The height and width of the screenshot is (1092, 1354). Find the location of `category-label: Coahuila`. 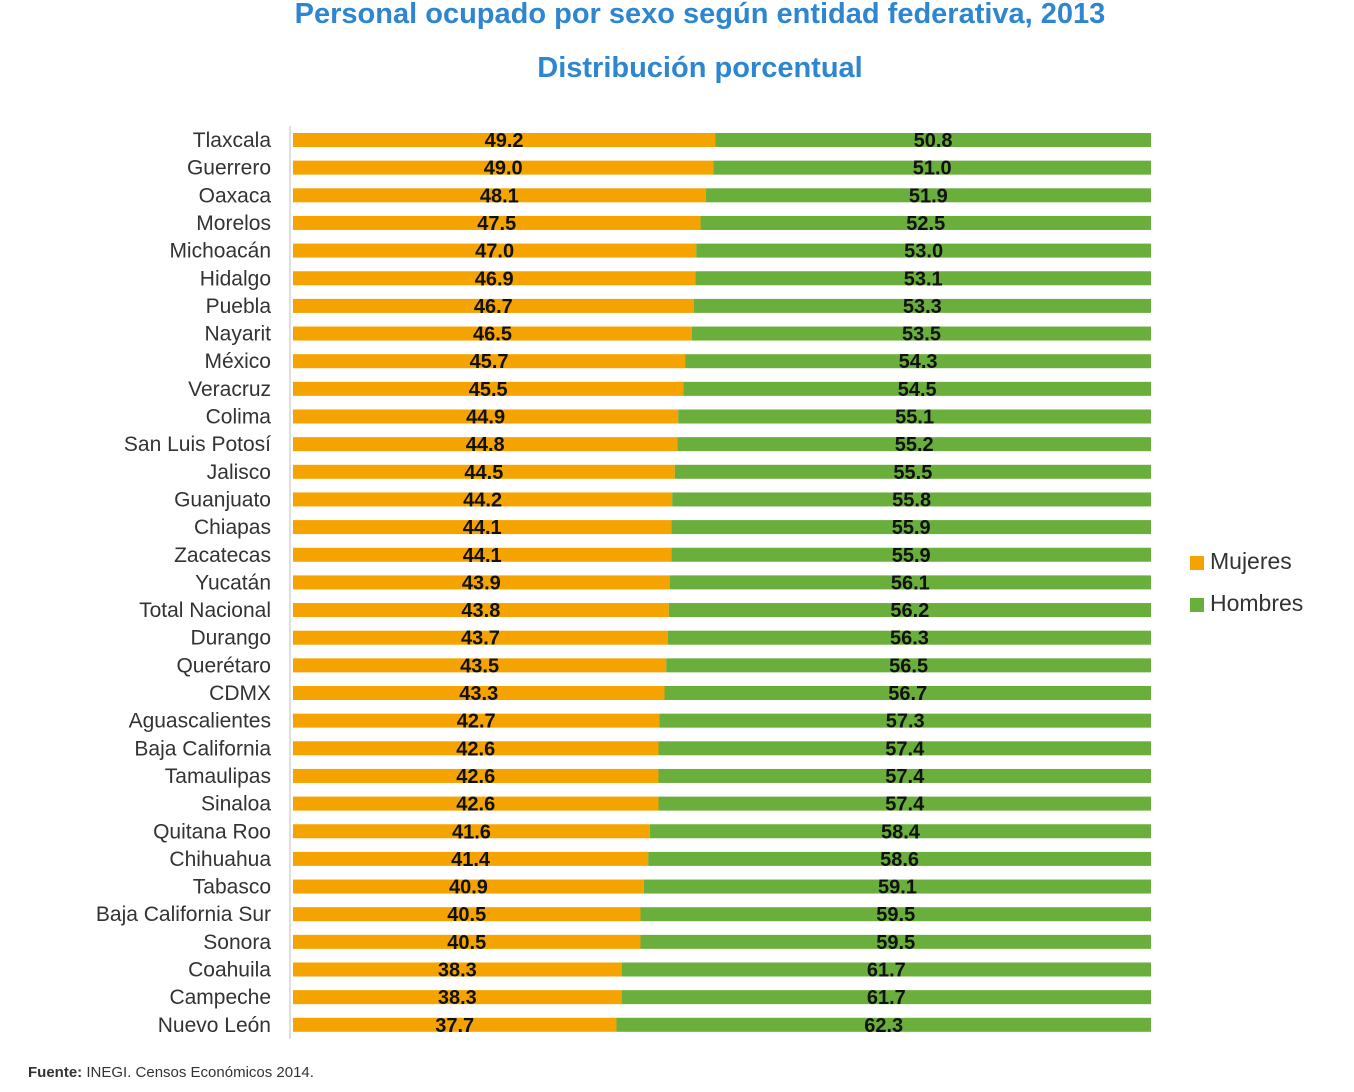

category-label: Coahuila is located at coordinates (229, 970).